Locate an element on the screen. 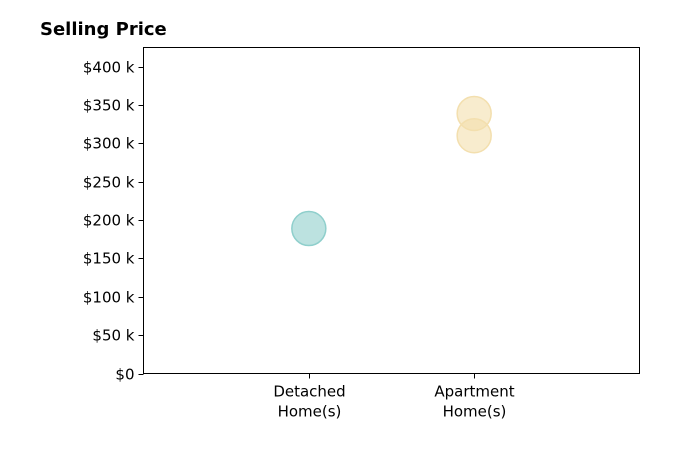 Image resolution: width=679 pixels, height=462 pixels. y-tick-label: $50 k is located at coordinates (113, 336).